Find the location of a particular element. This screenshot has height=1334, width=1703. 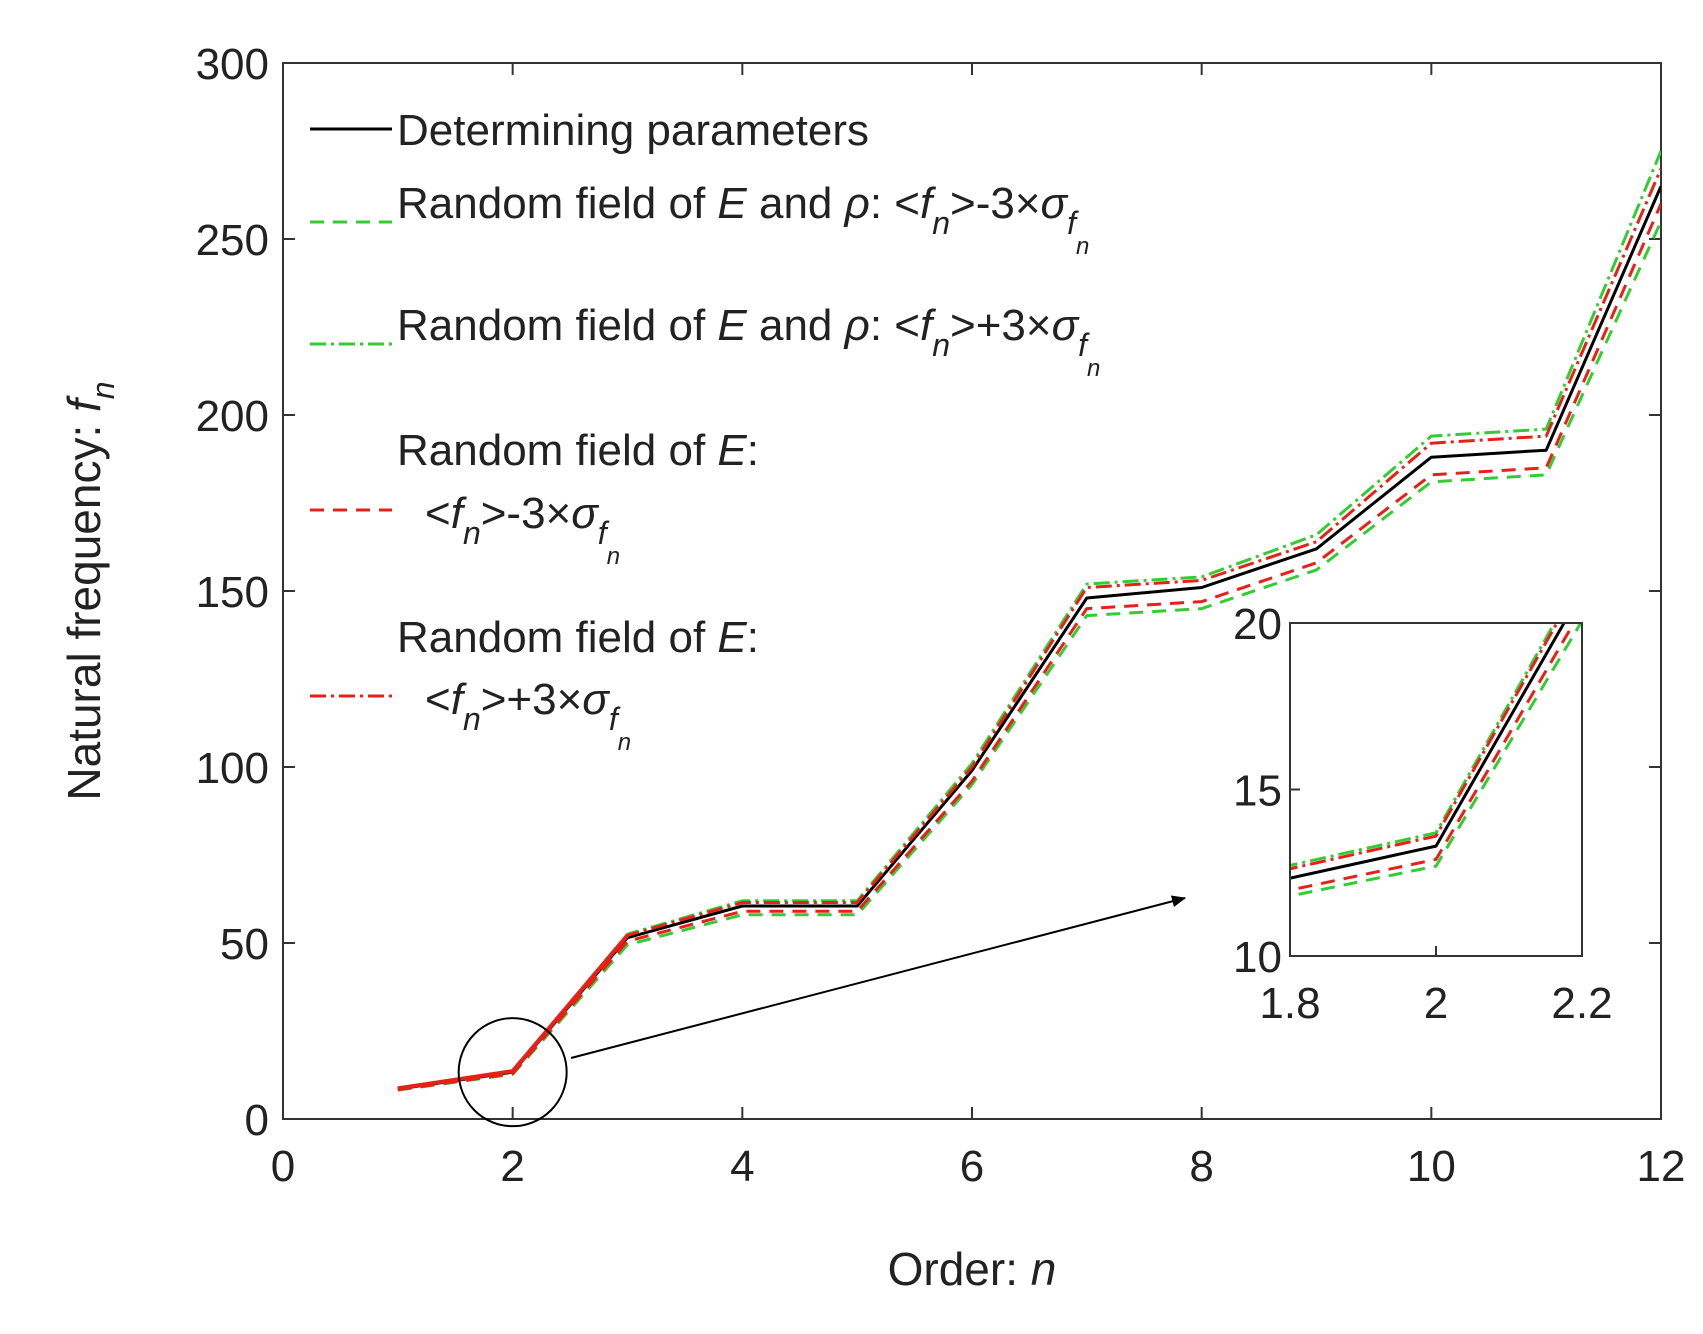

x-tick-label: 8 is located at coordinates (1201, 1166).